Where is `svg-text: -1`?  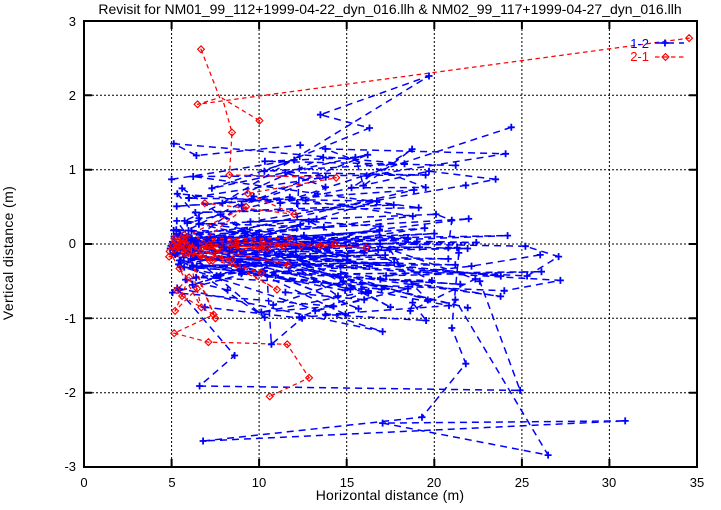 svg-text: -1 is located at coordinates (70, 318).